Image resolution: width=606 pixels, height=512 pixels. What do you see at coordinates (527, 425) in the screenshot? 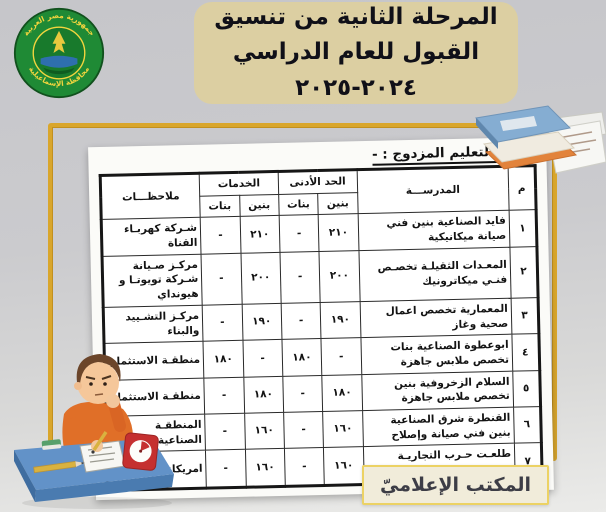
I see `cell-serial: ٦` at bounding box center [527, 425].